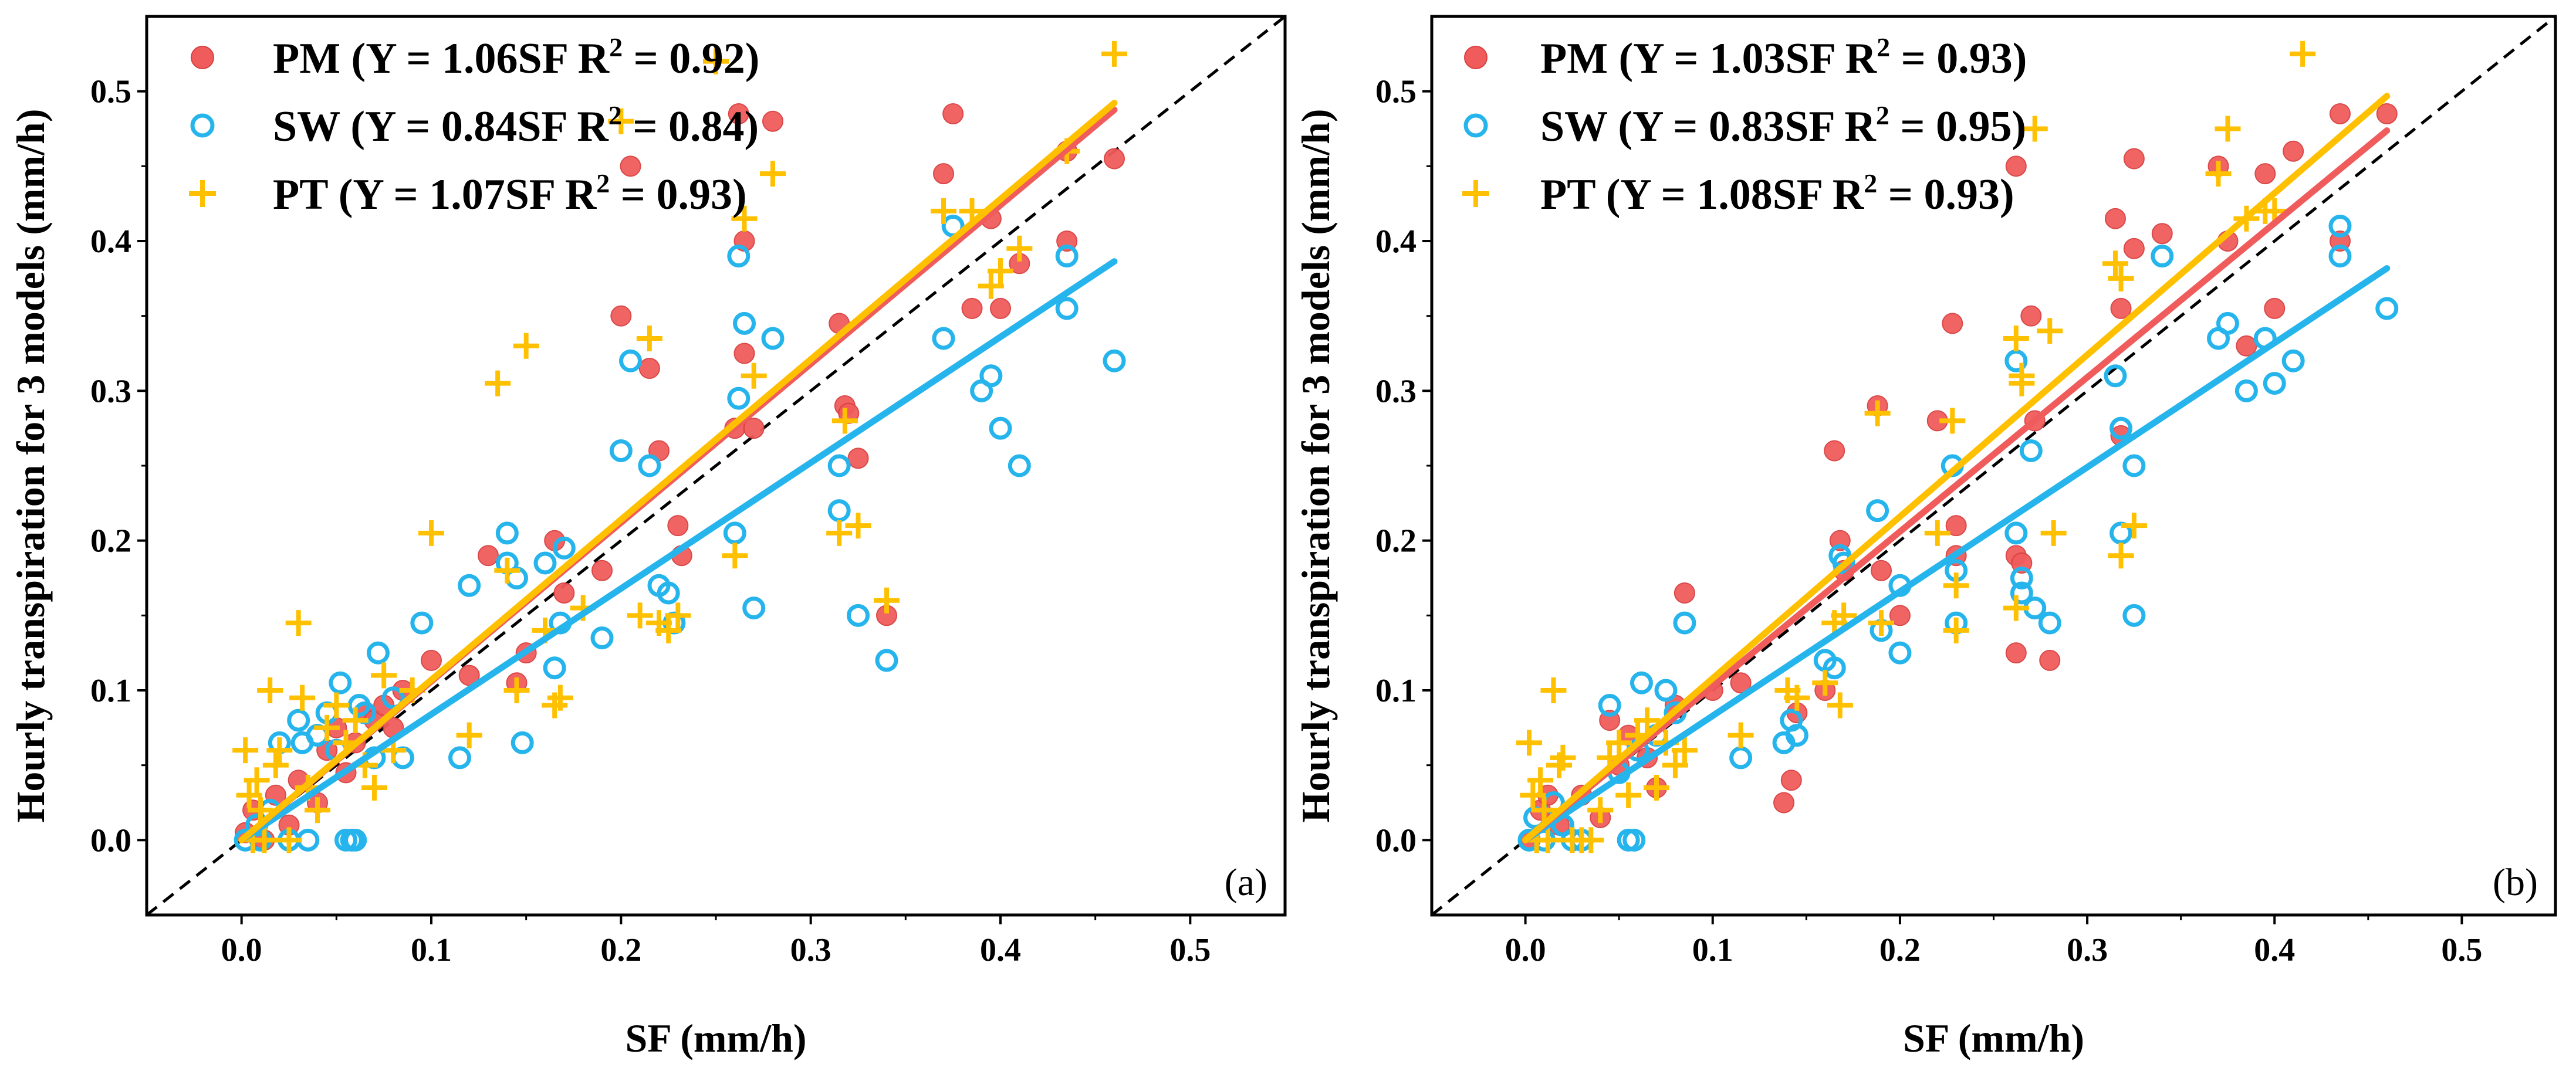 This screenshot has width=2576, height=1071. Describe the element at coordinates (1783, 57) in the screenshot. I see `legend-label-pm: PM (Y = 1.03SF R2 = 0.93)` at that location.